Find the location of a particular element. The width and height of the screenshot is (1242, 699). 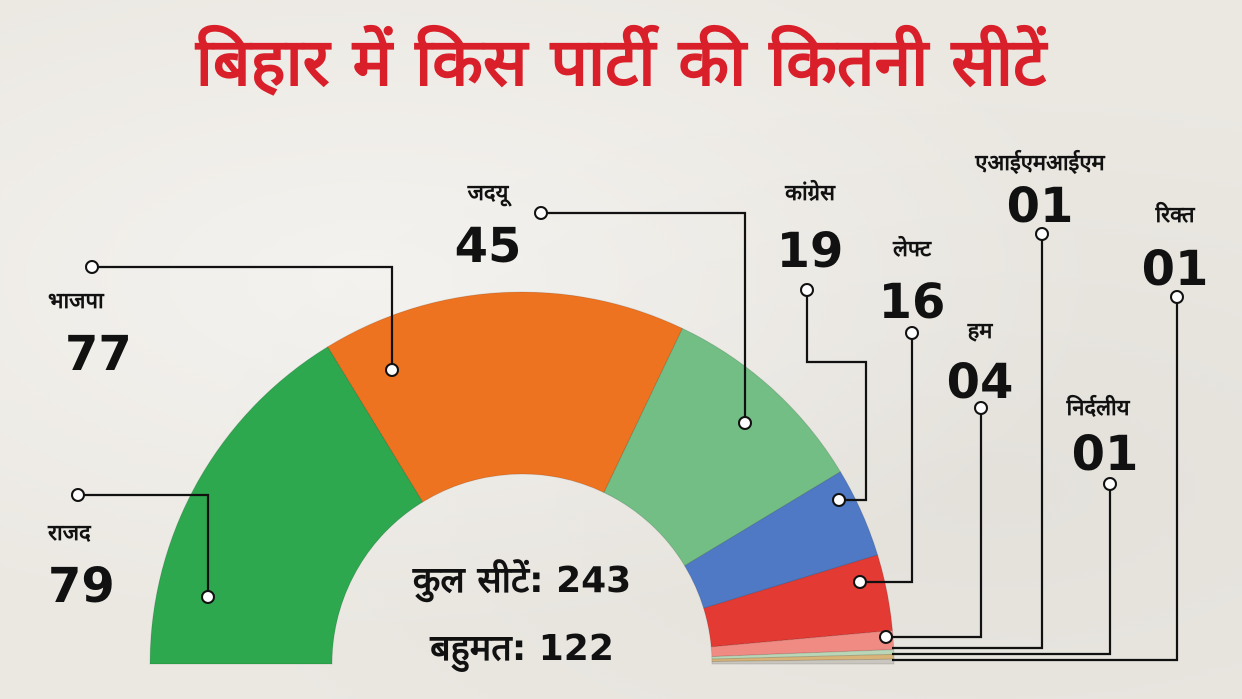

majority-label: बहुमत: 122 is located at coordinates (521, 650).